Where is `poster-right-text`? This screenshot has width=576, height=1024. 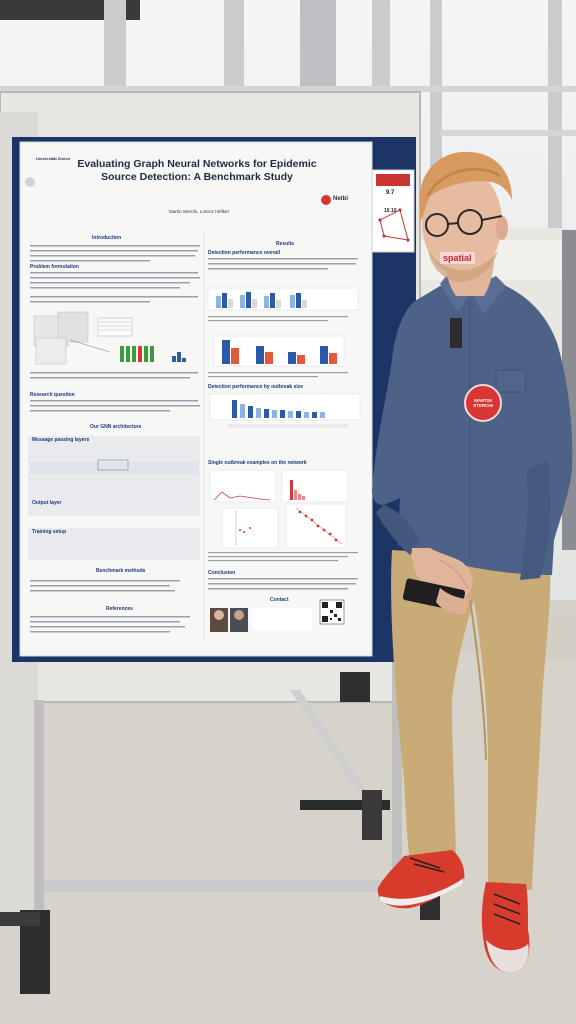
poster-right-text is located at coordinates (283, 424).